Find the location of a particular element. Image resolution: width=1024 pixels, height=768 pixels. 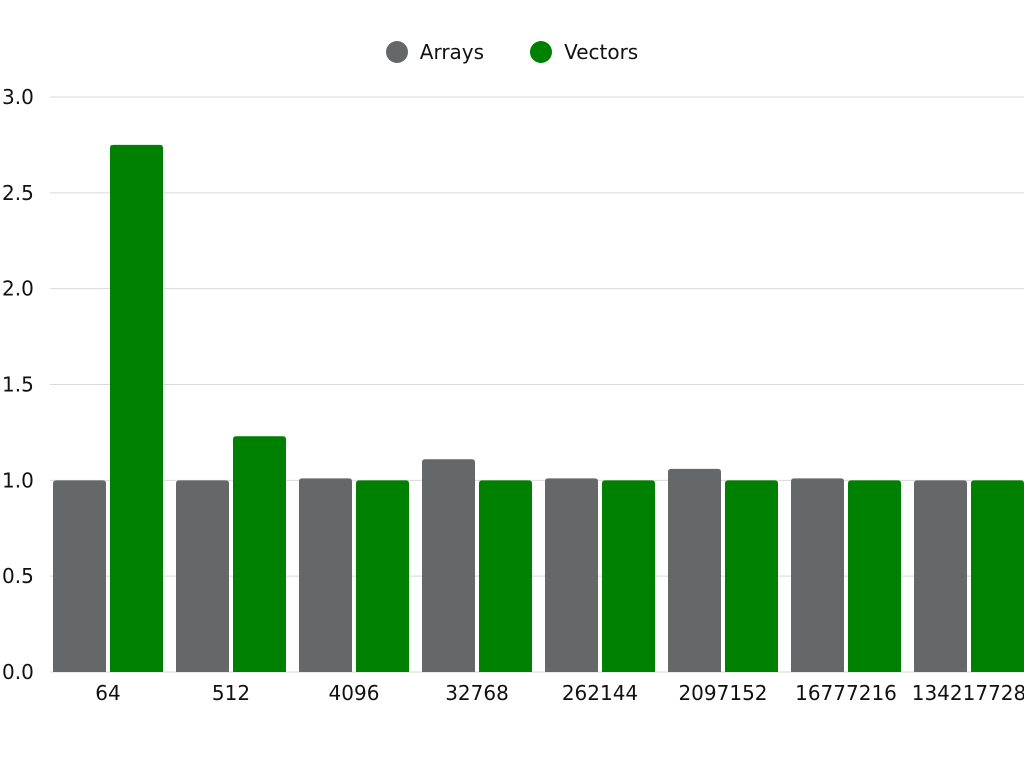

x-tick-label: 4096 is located at coordinates (354, 693).